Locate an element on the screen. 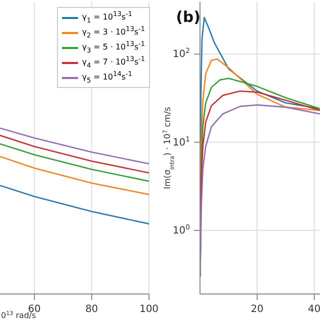 Image resolution: width=320 pixels, height=320 pixels. legend-label: γ$_{1}$ = 10$^{13}$s$^{-1}$ is located at coordinates (107, 17).